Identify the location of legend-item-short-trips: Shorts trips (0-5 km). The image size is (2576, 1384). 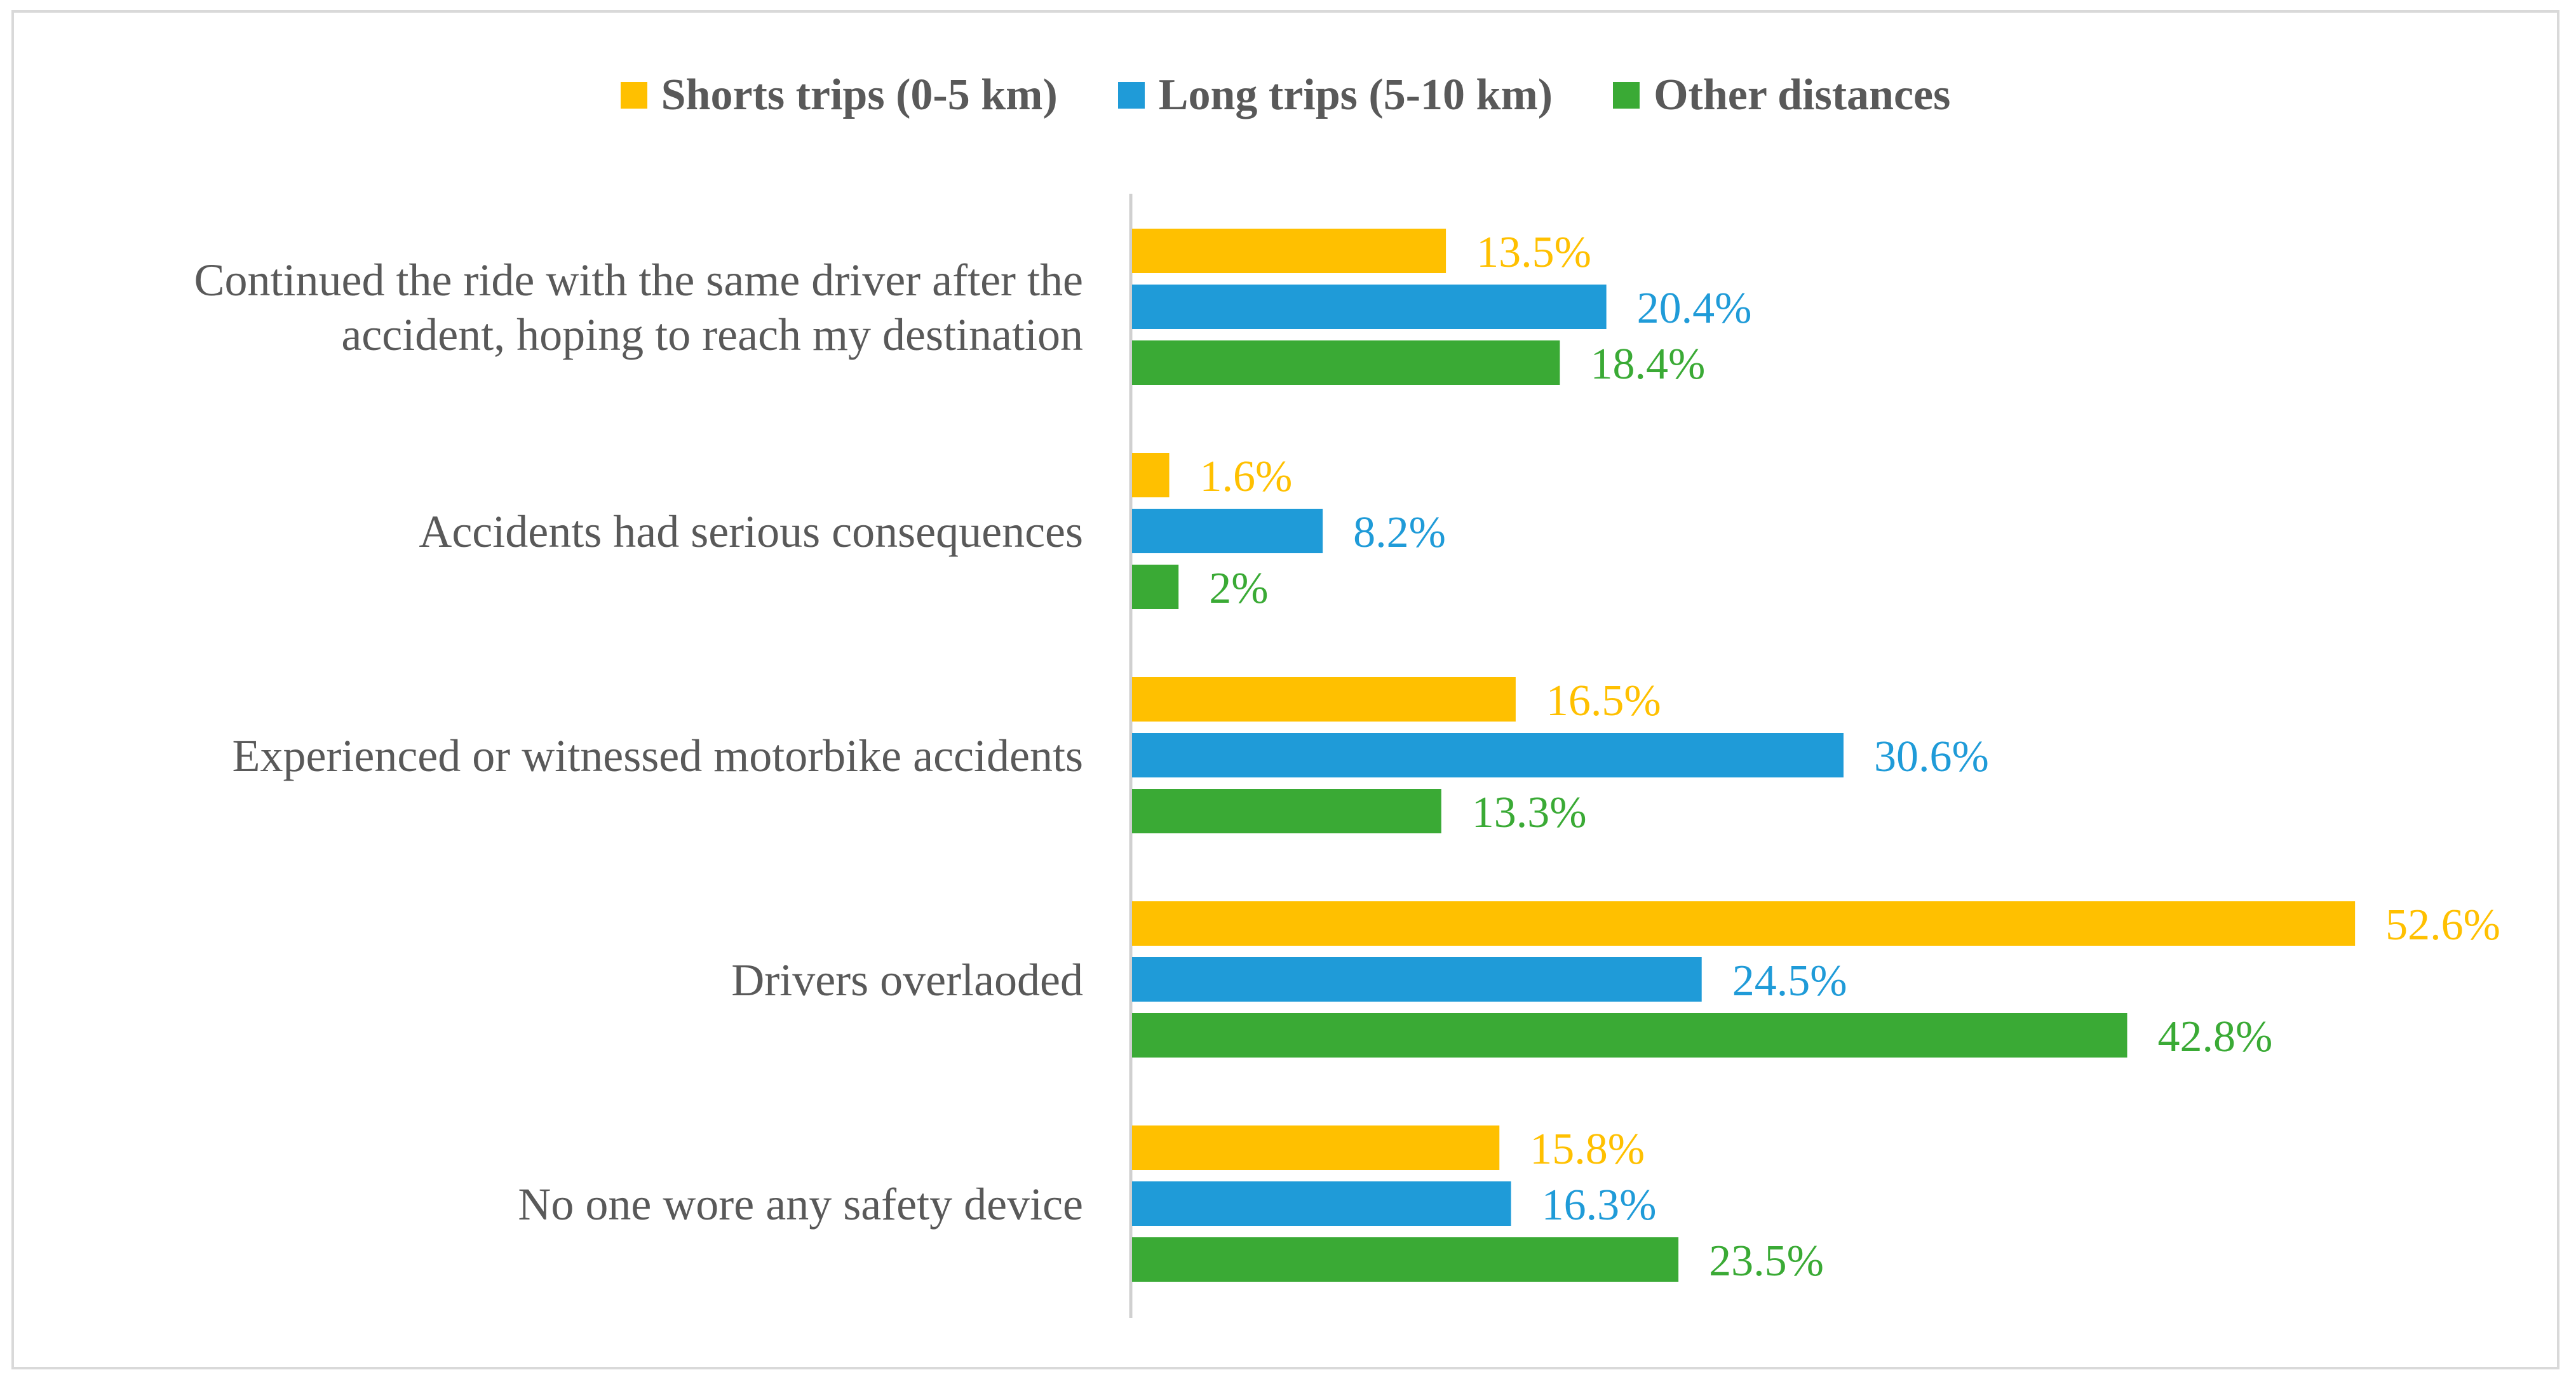
(839, 95).